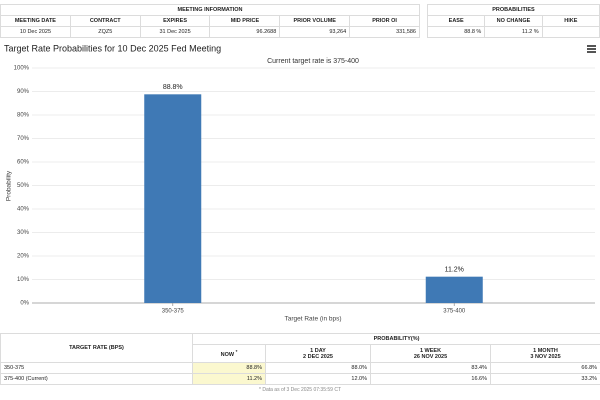  Describe the element at coordinates (245, 21) in the screenshot. I see `col-header: MID PRICE` at that location.